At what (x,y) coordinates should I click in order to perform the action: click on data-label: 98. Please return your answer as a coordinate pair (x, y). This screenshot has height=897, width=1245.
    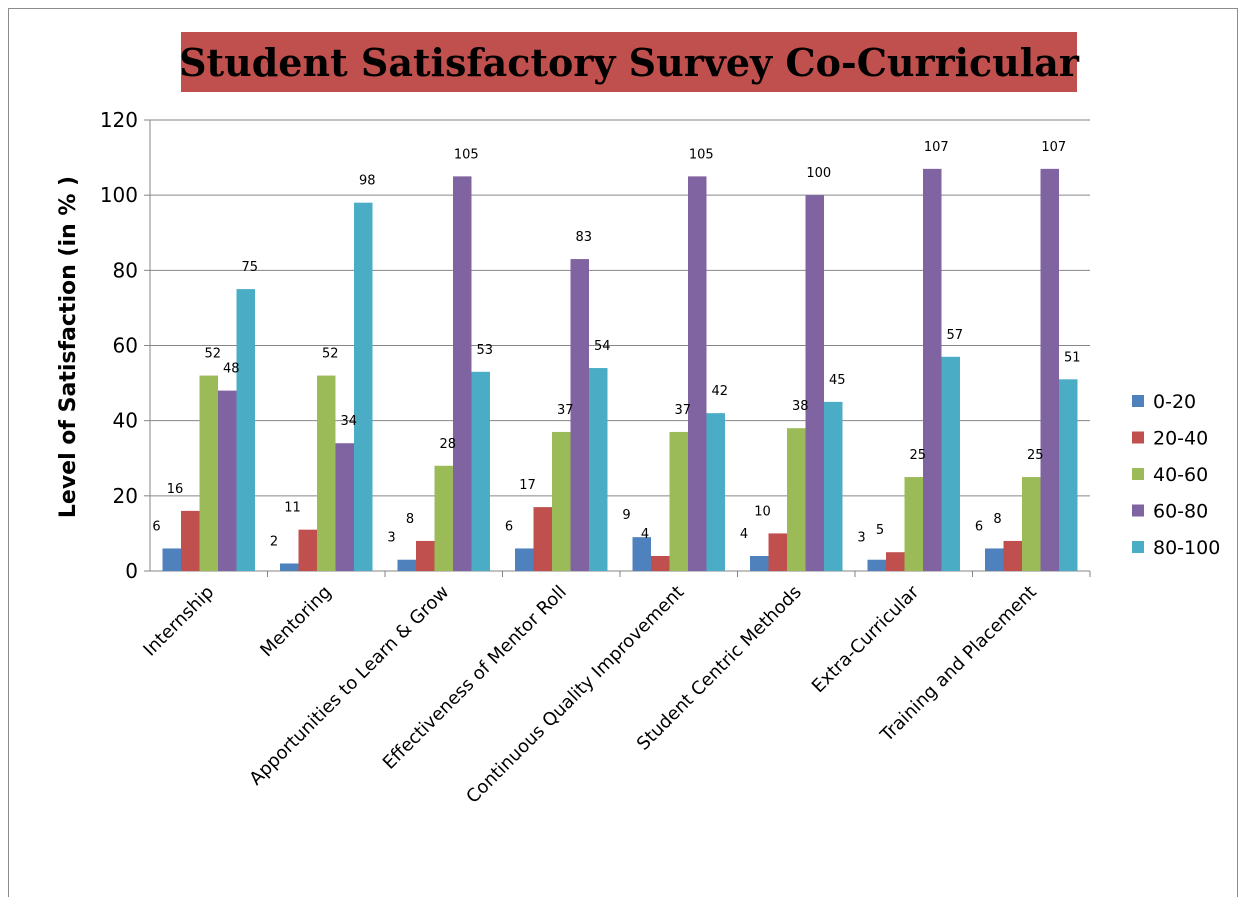
    Looking at the image, I should click on (367, 181).